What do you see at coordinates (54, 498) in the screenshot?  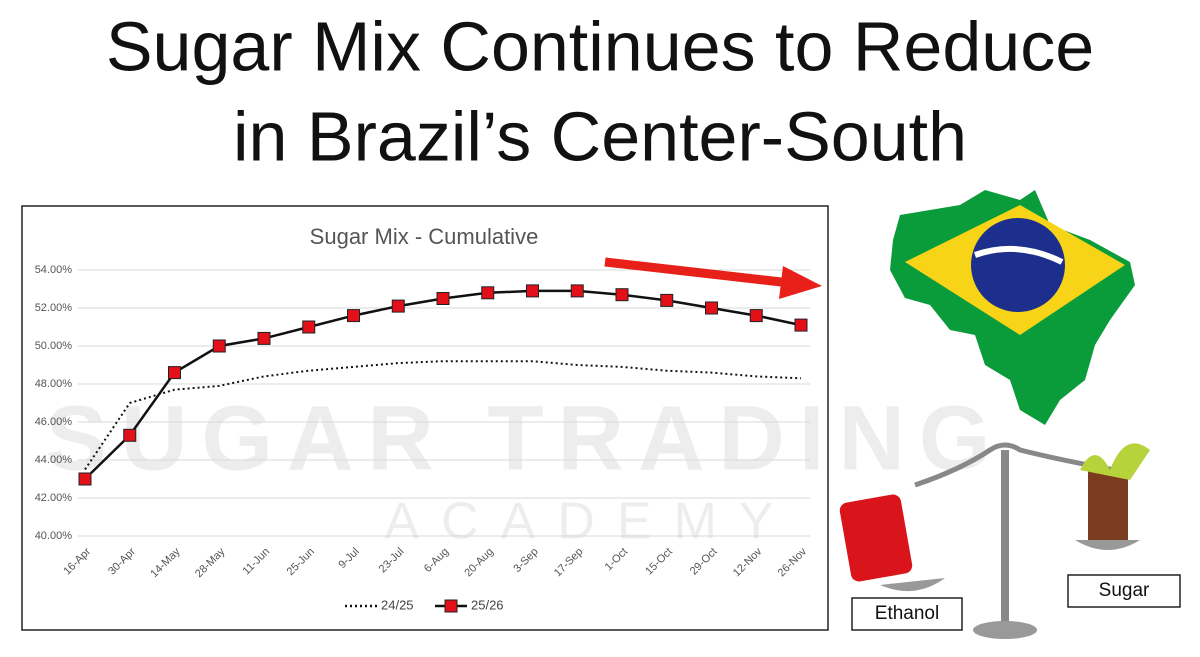 I see `y-tick-label: 42.00%` at bounding box center [54, 498].